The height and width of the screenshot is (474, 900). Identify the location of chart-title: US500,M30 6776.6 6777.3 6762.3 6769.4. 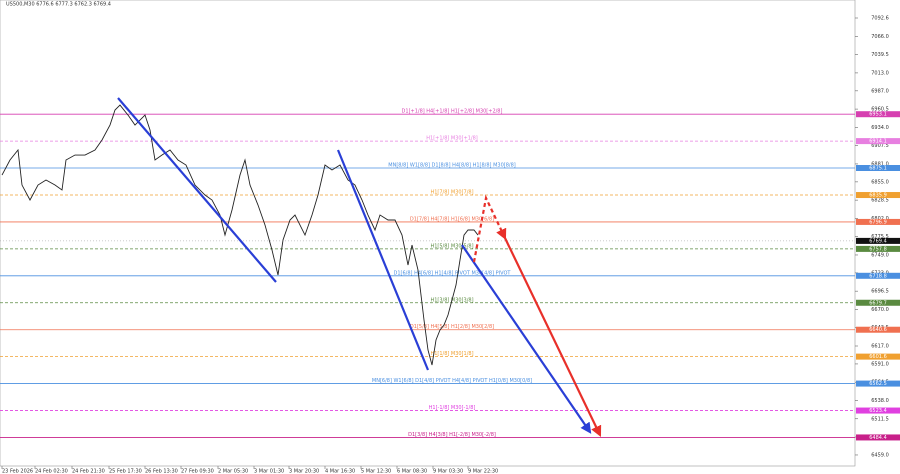
(58, 5).